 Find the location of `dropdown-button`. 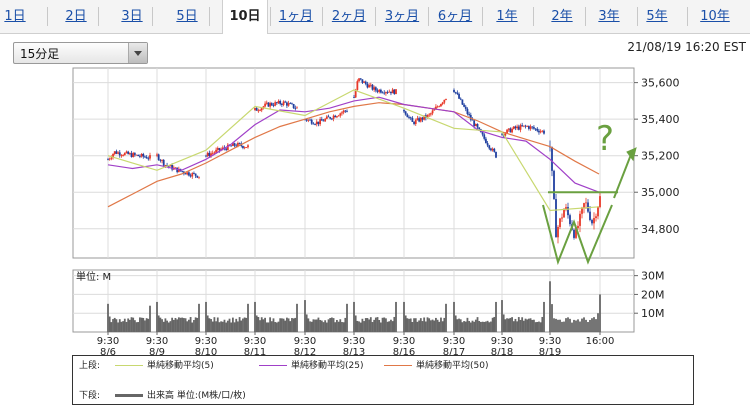

dropdown-button is located at coordinates (137, 53).